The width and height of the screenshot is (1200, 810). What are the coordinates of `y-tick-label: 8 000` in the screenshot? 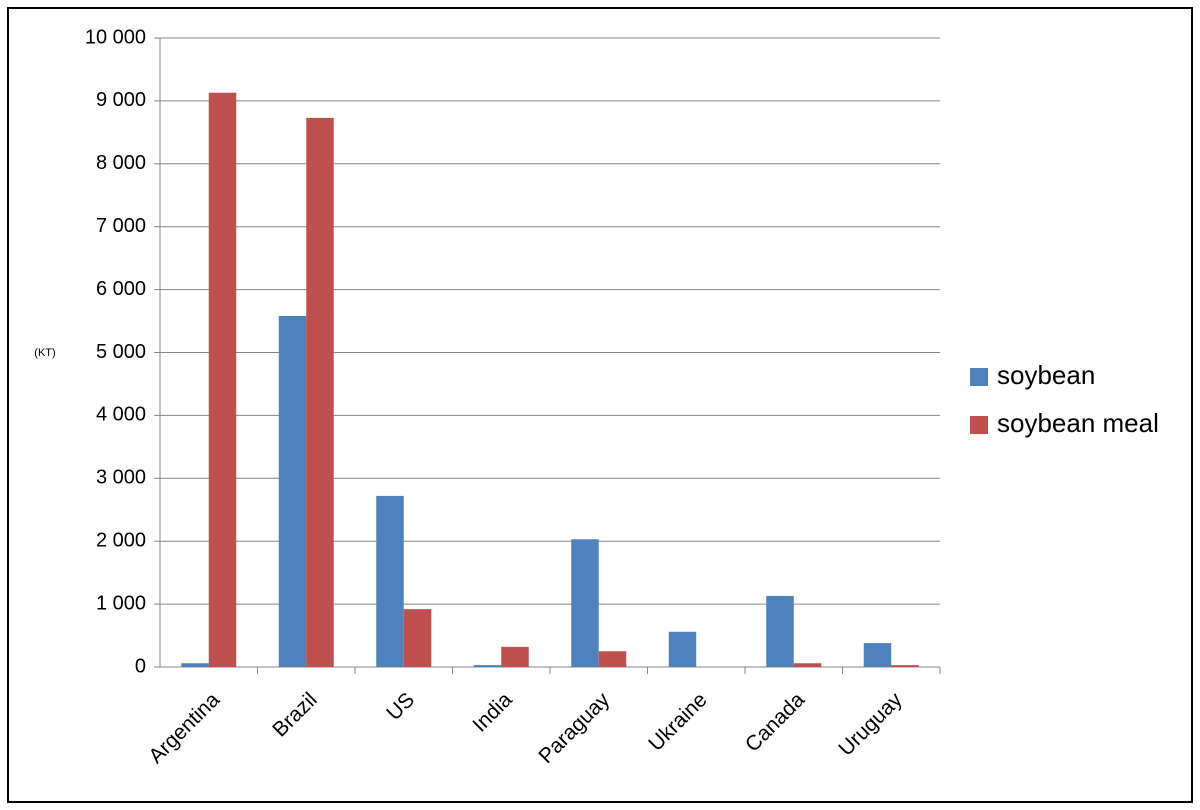 It's located at (121, 163).